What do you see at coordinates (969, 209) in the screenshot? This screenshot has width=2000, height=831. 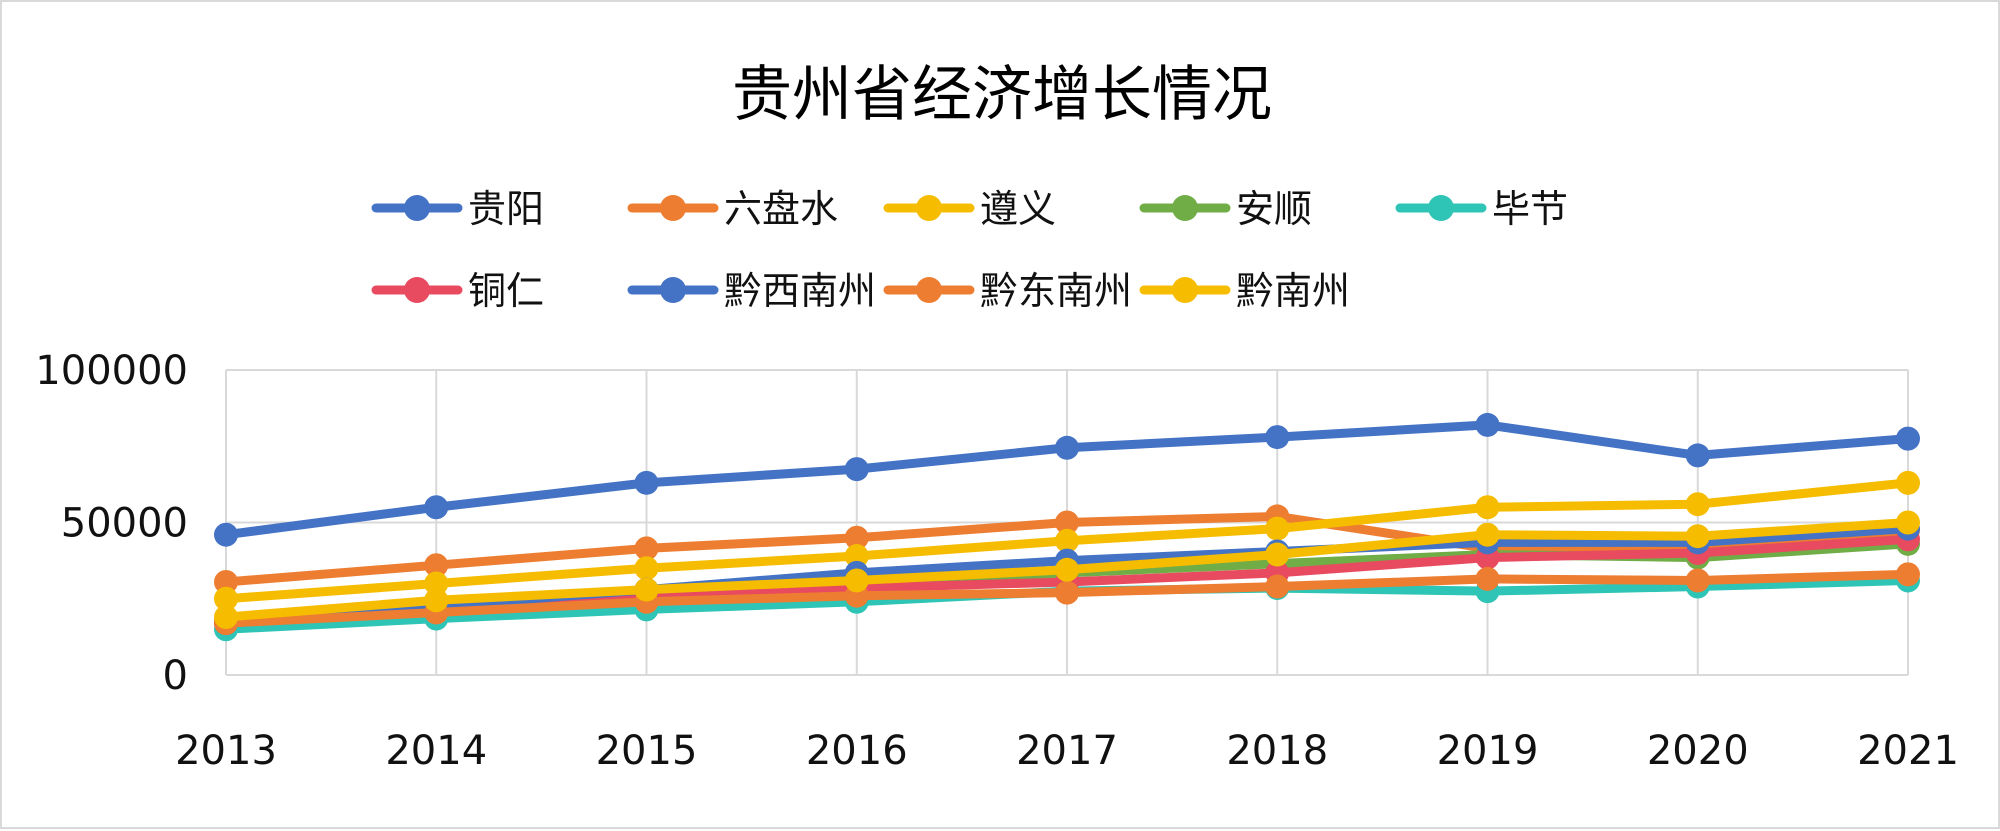 I see `legend-item: 遵义` at bounding box center [969, 209].